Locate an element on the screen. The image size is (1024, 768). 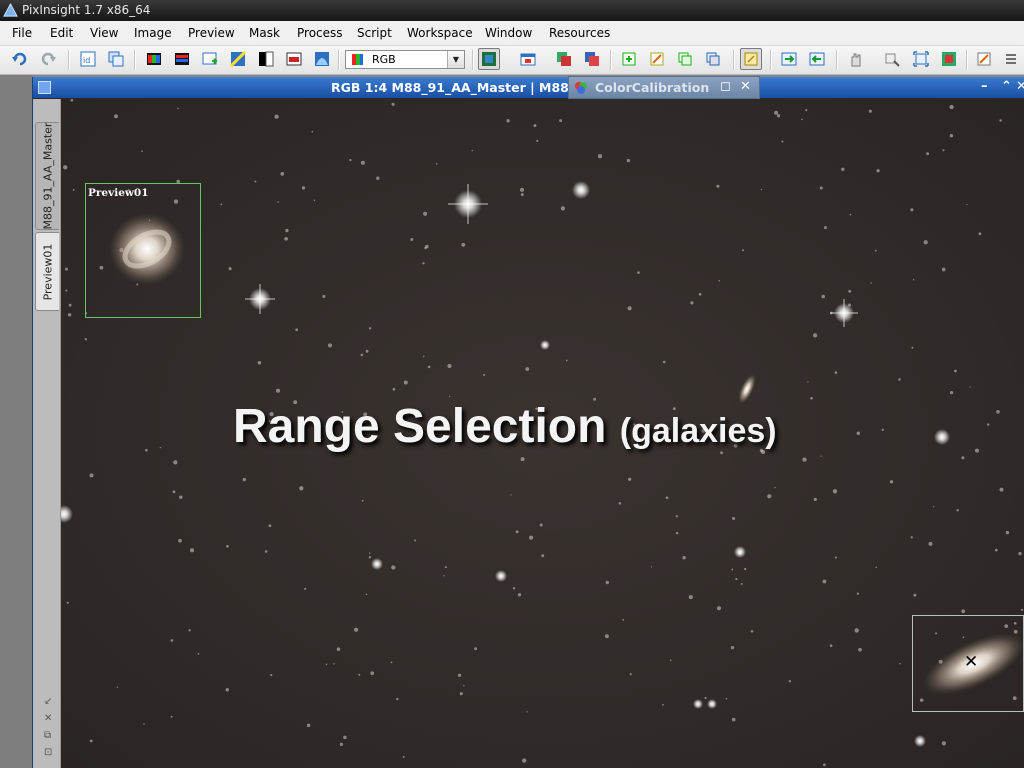
edit-preview-icon is located at coordinates (657, 59).